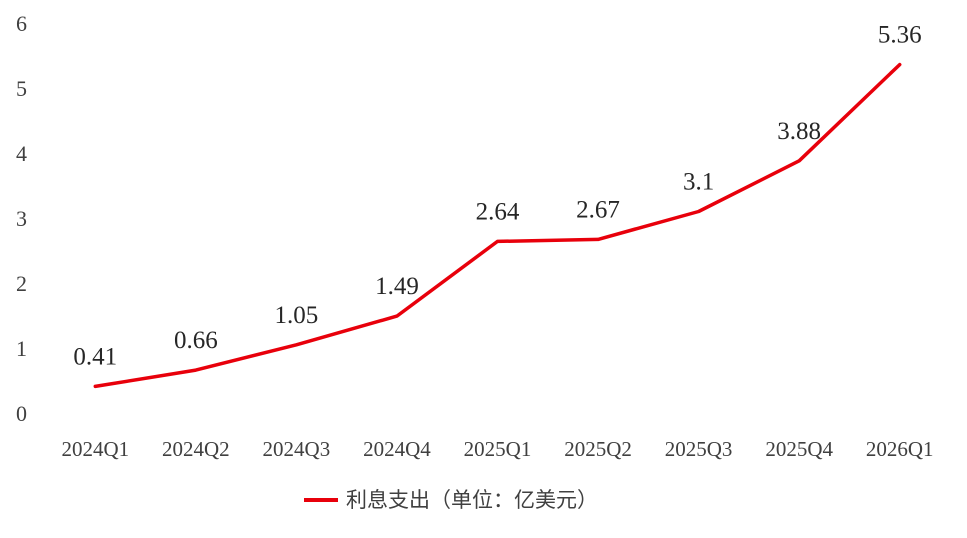 The height and width of the screenshot is (538, 967). I want to click on x-tick-label: 2025Q1, so click(498, 449).